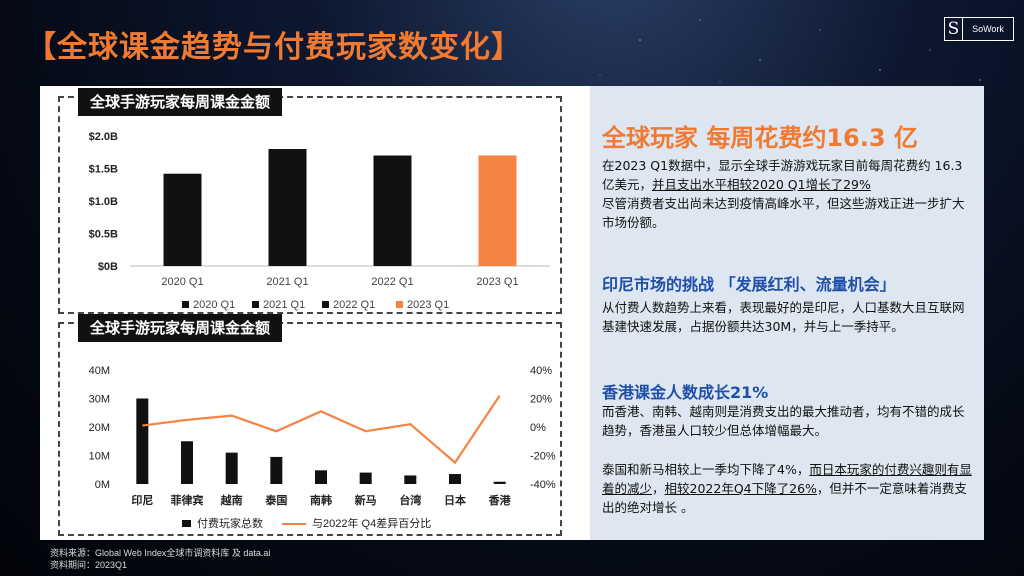  What do you see at coordinates (274, 47) in the screenshot?
I see `page-title: 【全球课金趋势与付费玩家数变化】` at bounding box center [274, 47].